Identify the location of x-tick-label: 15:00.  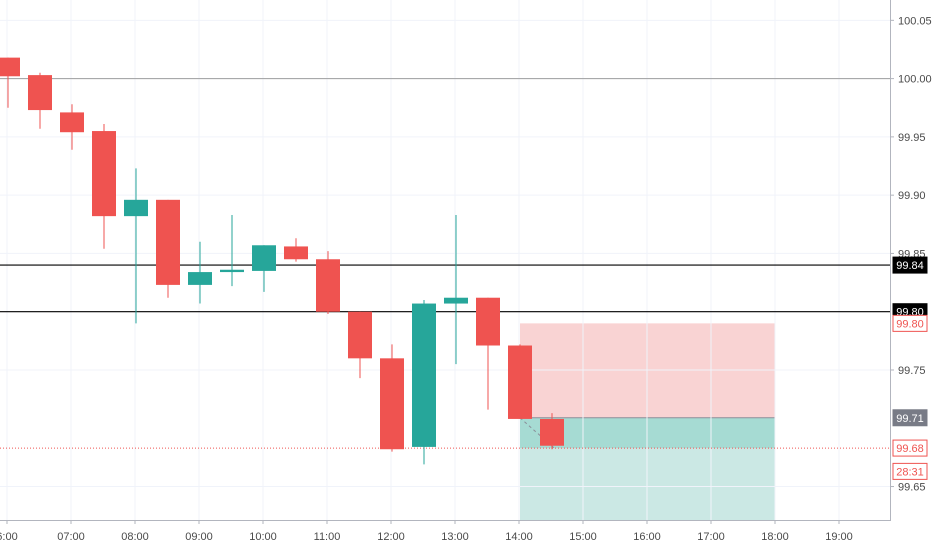
(583, 537).